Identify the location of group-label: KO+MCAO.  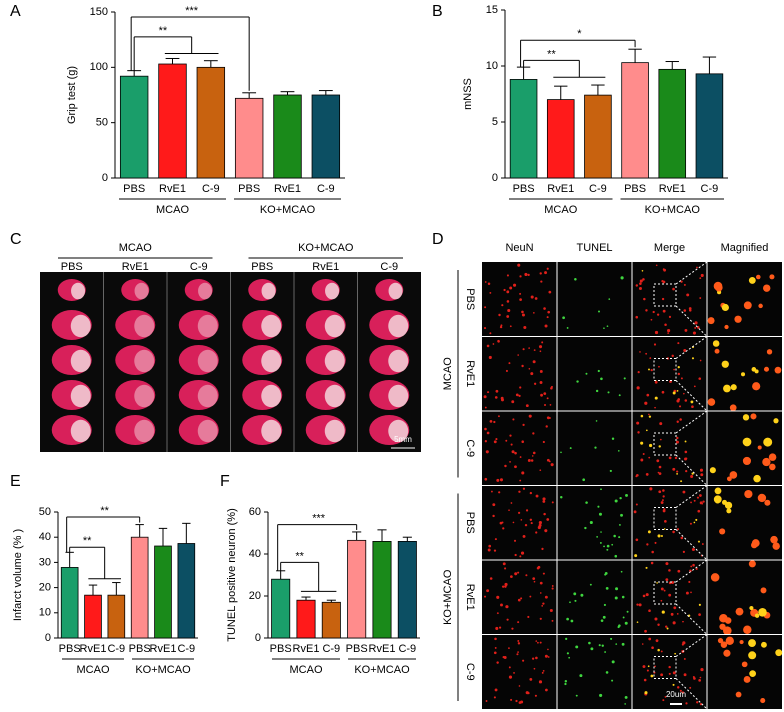
(673, 210).